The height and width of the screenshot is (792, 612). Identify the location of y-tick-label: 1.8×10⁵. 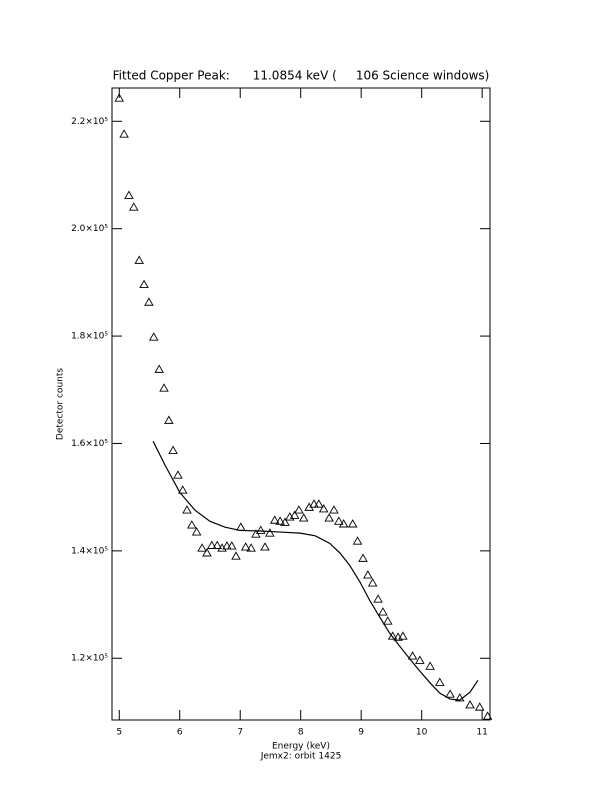
(89, 337).